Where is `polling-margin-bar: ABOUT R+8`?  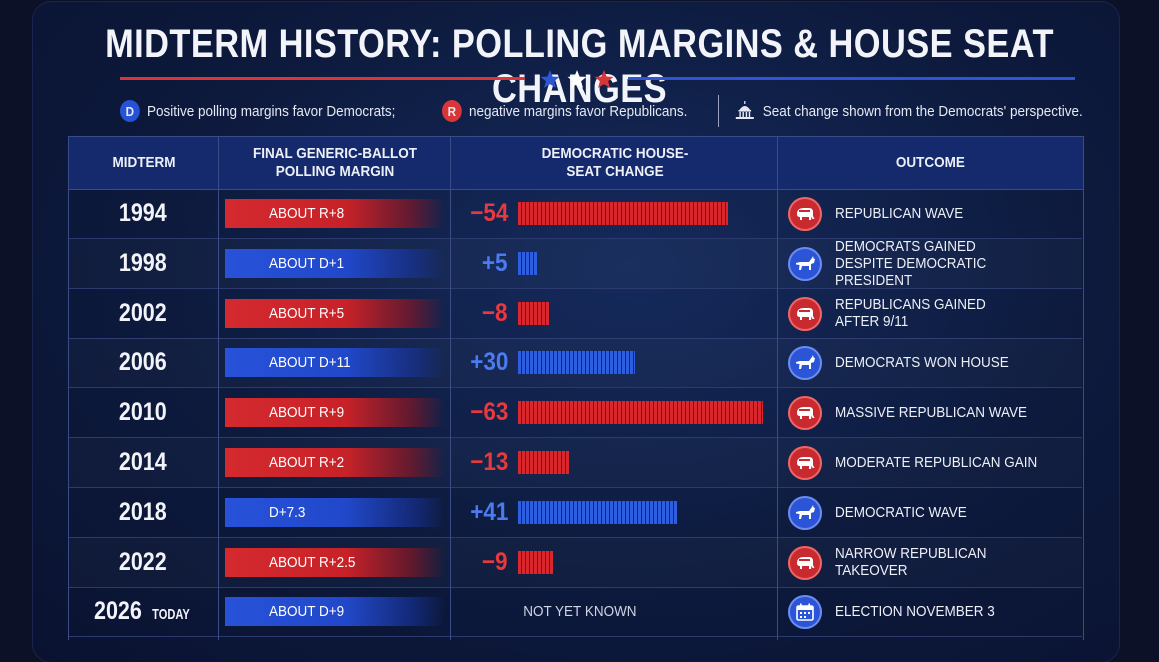
polling-margin-bar: ABOUT R+8 is located at coordinates (335, 213).